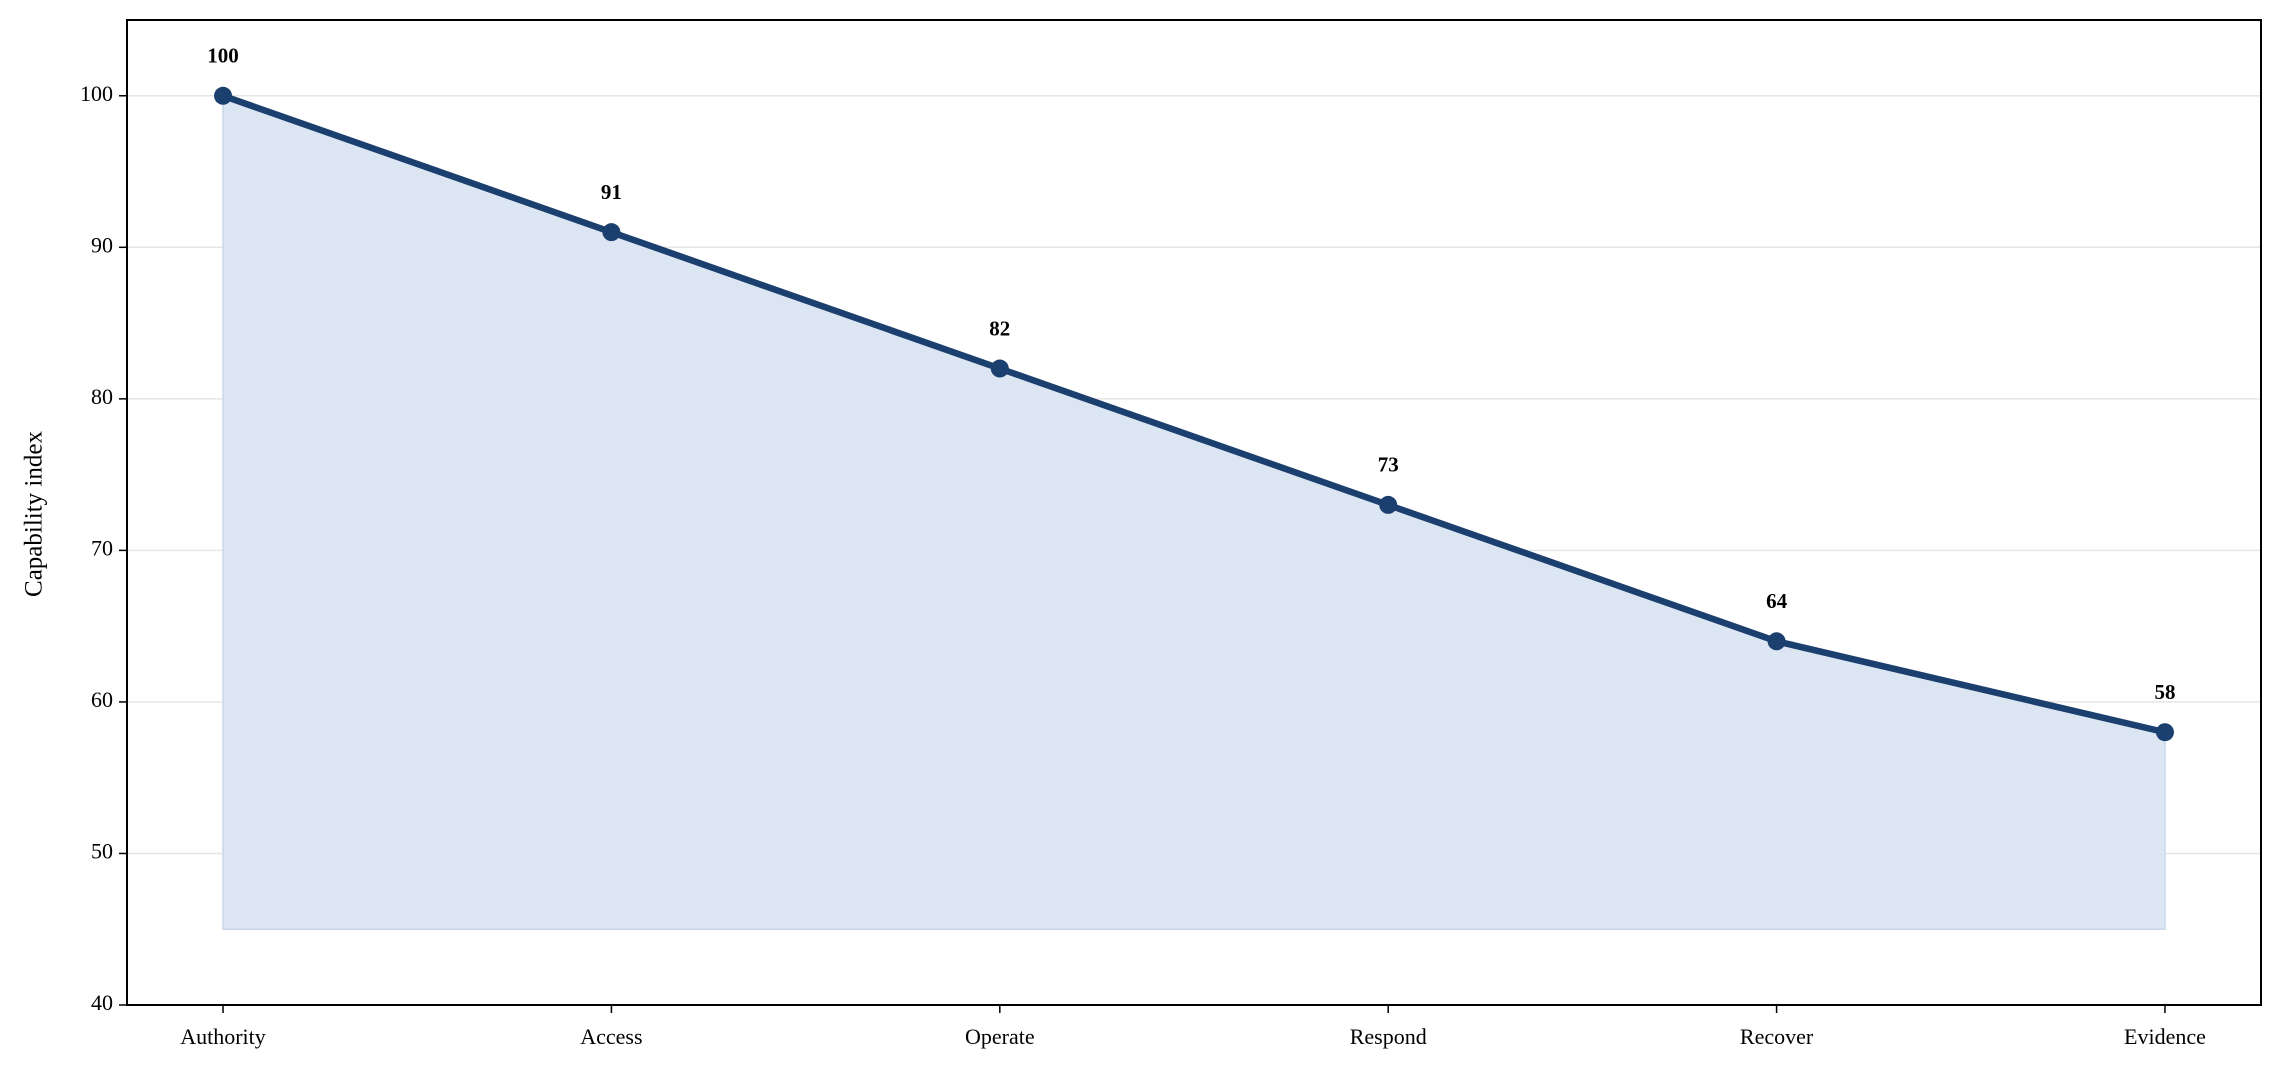 This screenshot has height=1077, width=2284. Describe the element at coordinates (102, 396) in the screenshot. I see `y-tick-label: 80` at that location.